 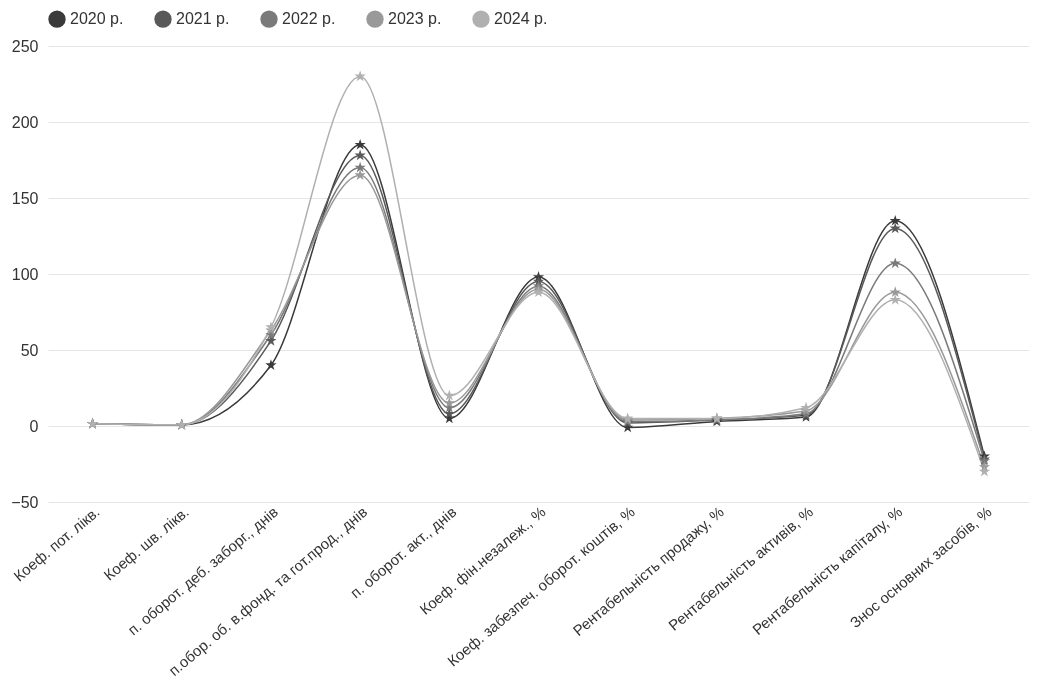 I want to click on legend-label: 2023 р., so click(x=415, y=19).